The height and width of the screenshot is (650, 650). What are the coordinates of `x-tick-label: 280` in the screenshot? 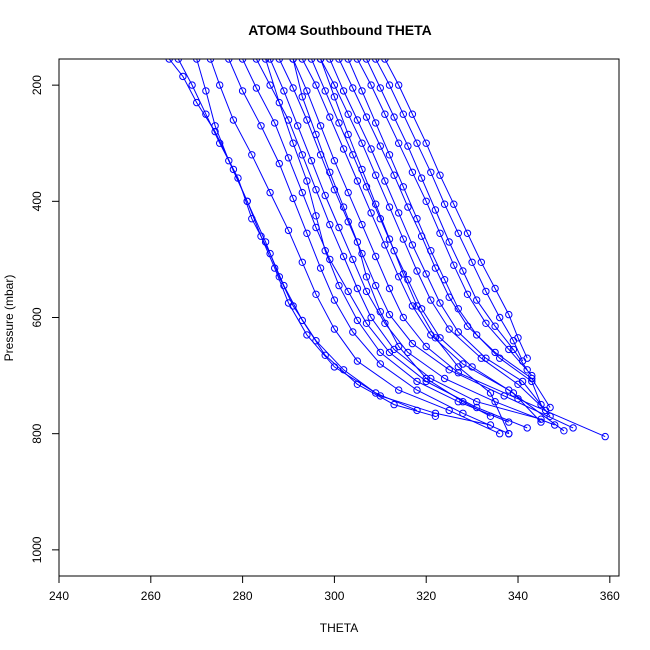 It's located at (243, 596).